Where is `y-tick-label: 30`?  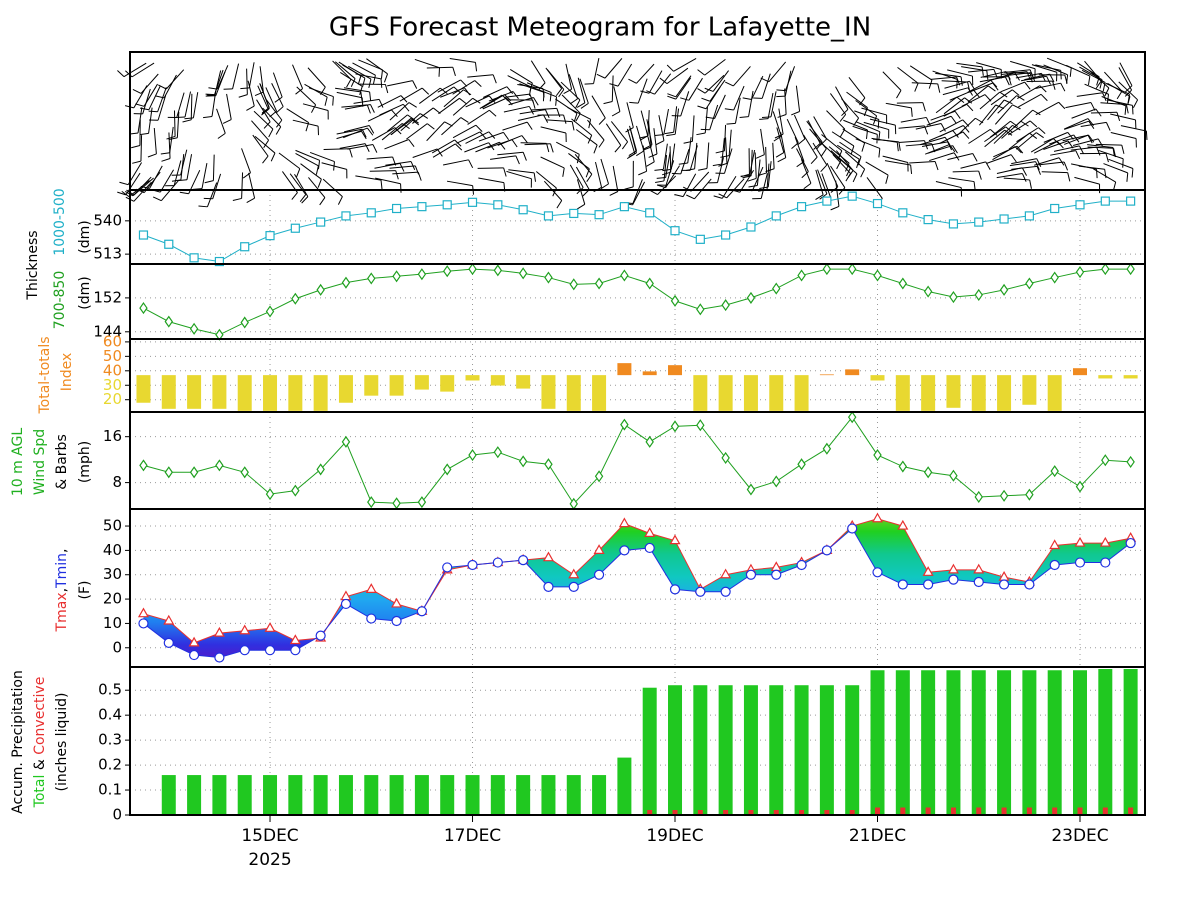 y-tick-label: 30 is located at coordinates (112, 574).